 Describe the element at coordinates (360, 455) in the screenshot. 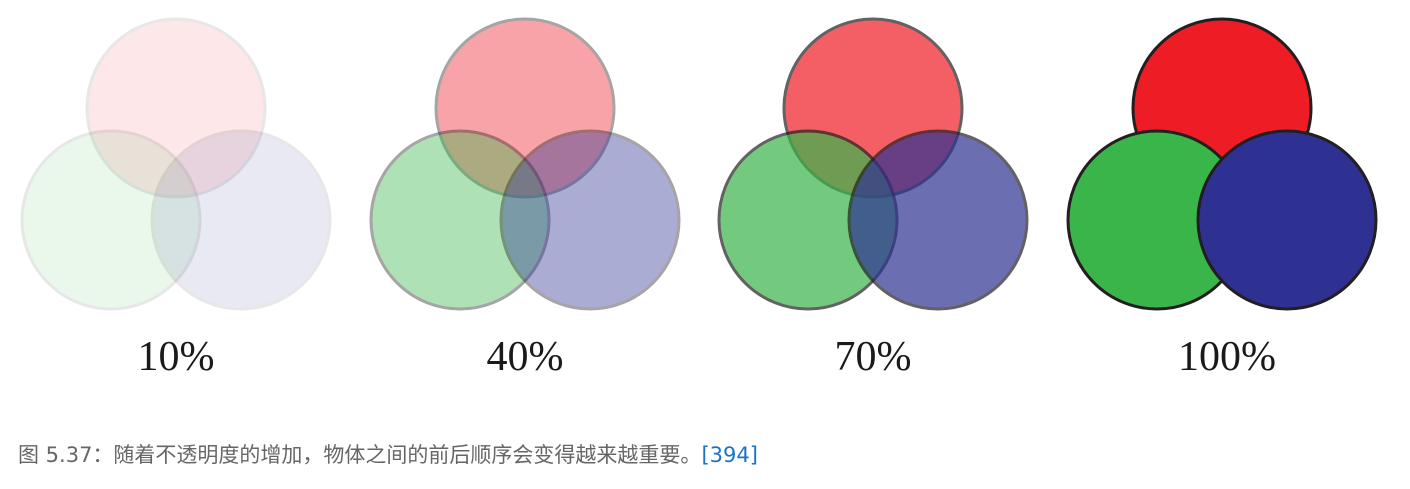

I see `caption-text: 图 5.37：随着不透明度的增加，物体之间的前后顺序会变得越来越重要。` at that location.